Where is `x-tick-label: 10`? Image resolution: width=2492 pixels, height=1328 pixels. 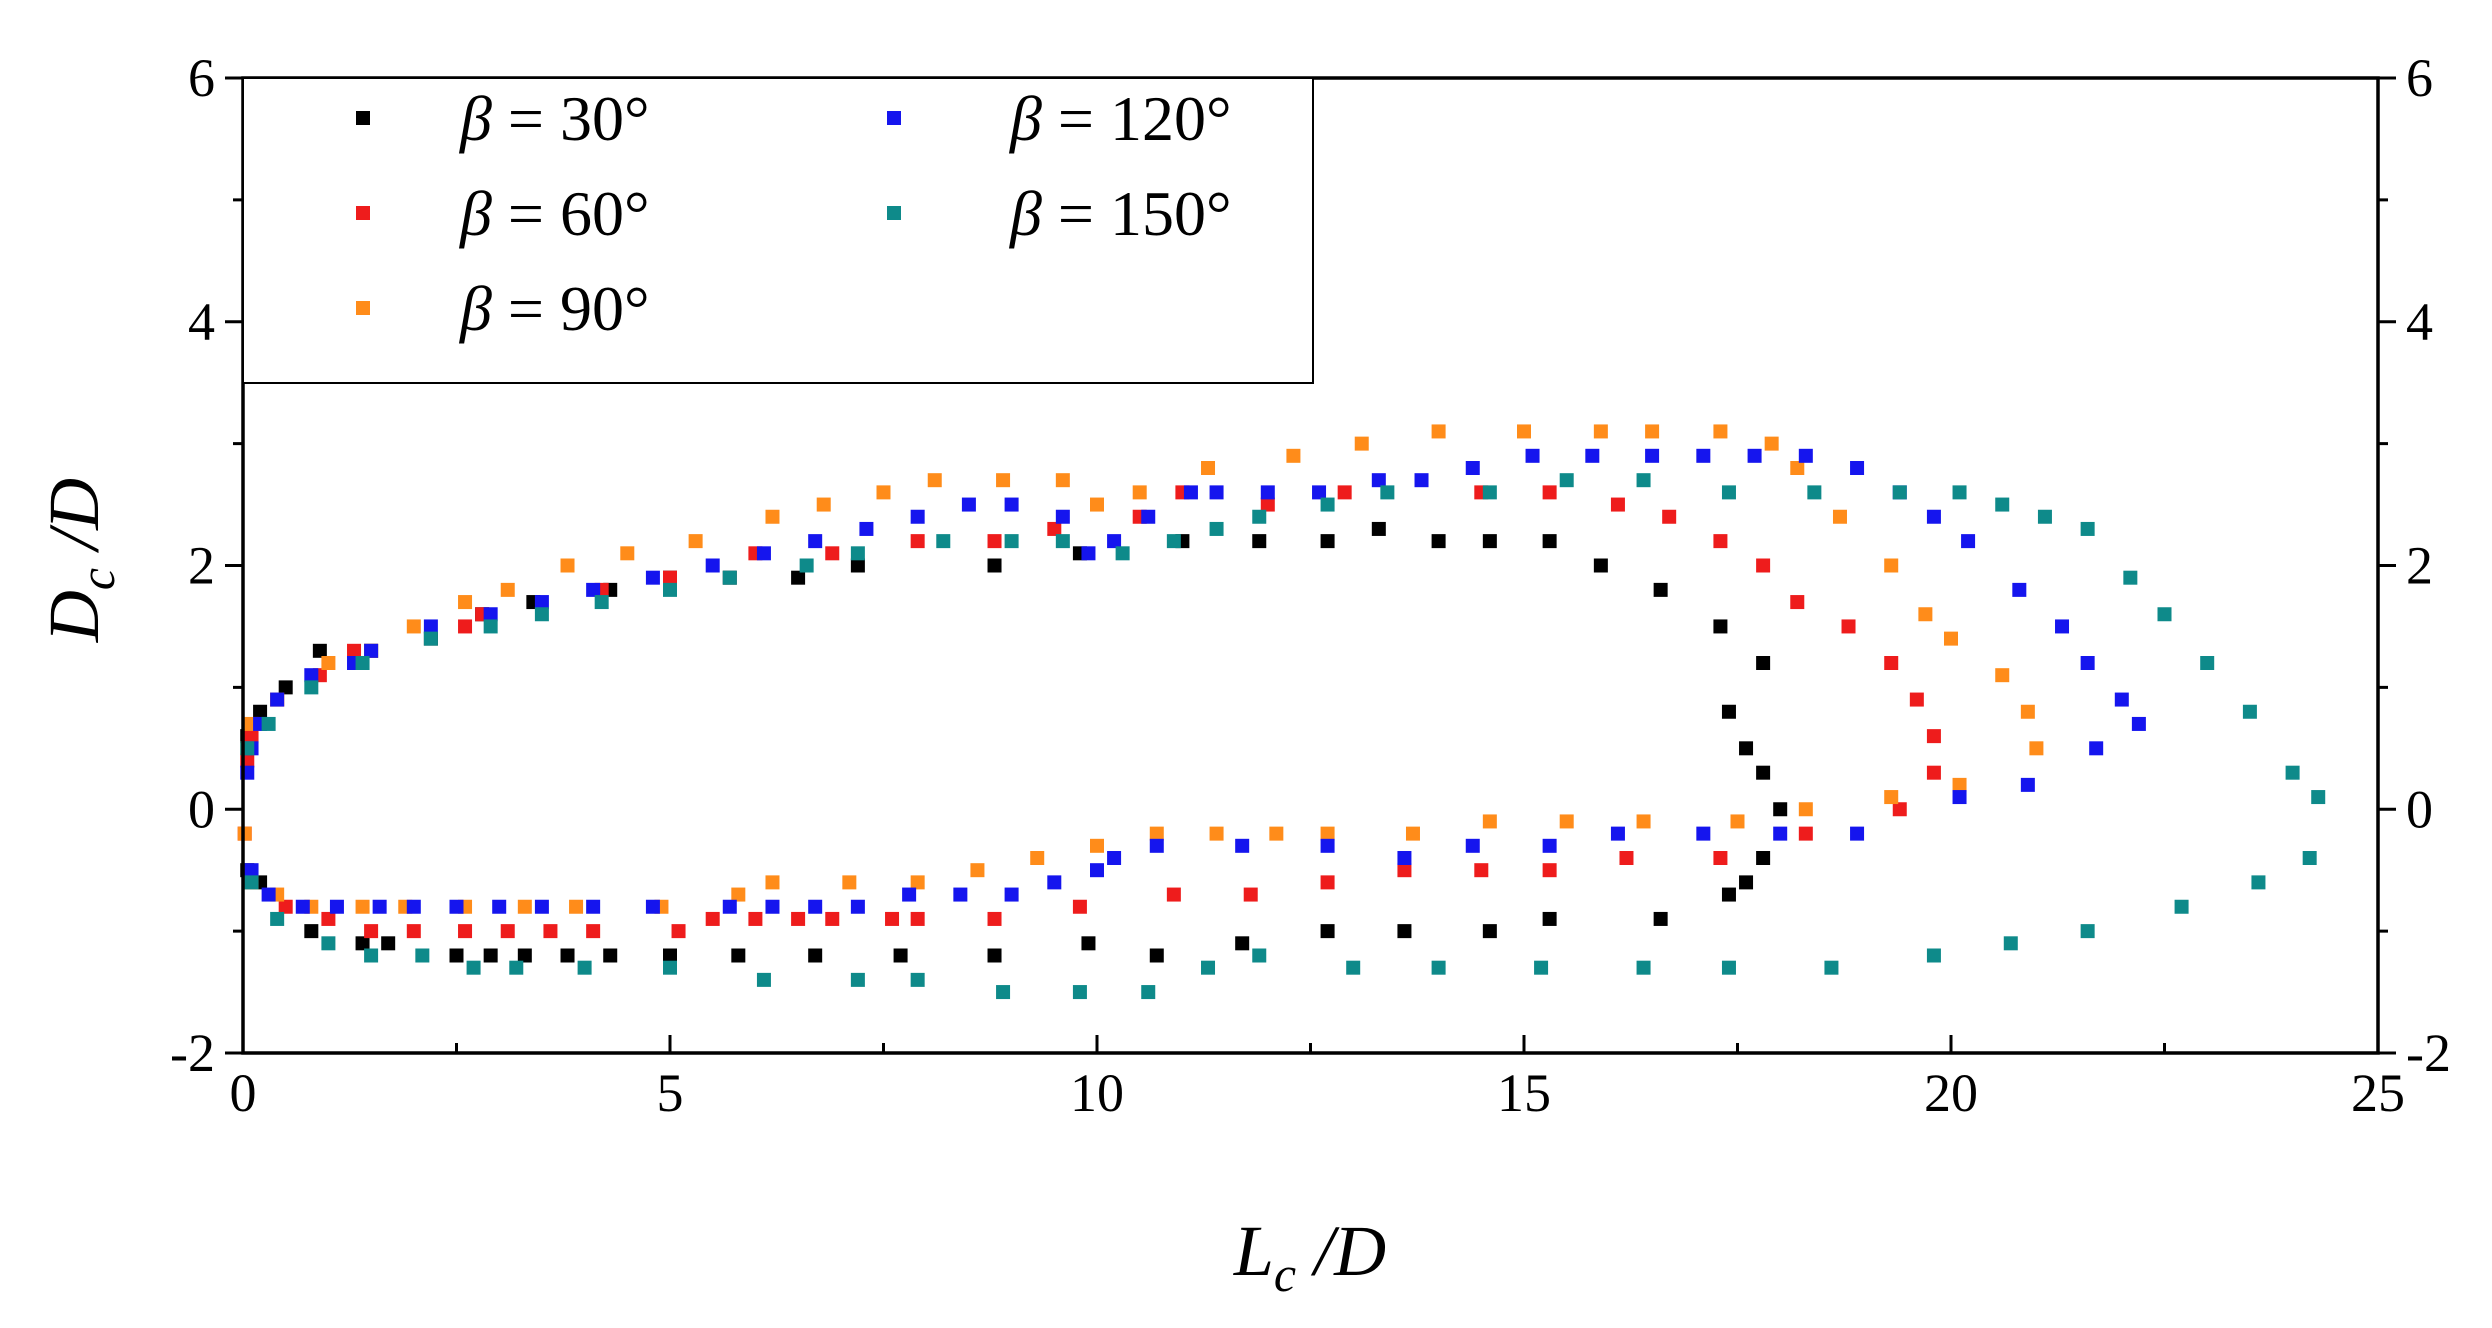
x-tick-label: 10 is located at coordinates (1097, 1093).